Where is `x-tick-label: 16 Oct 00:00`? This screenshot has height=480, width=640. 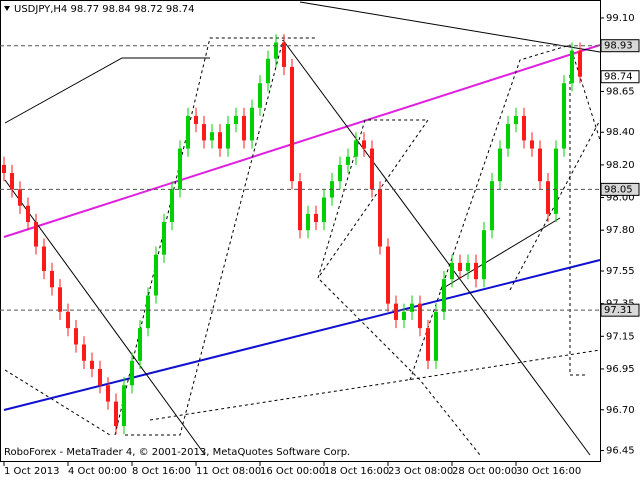
x-tick-label: 16 Oct 00:00 is located at coordinates (292, 471).